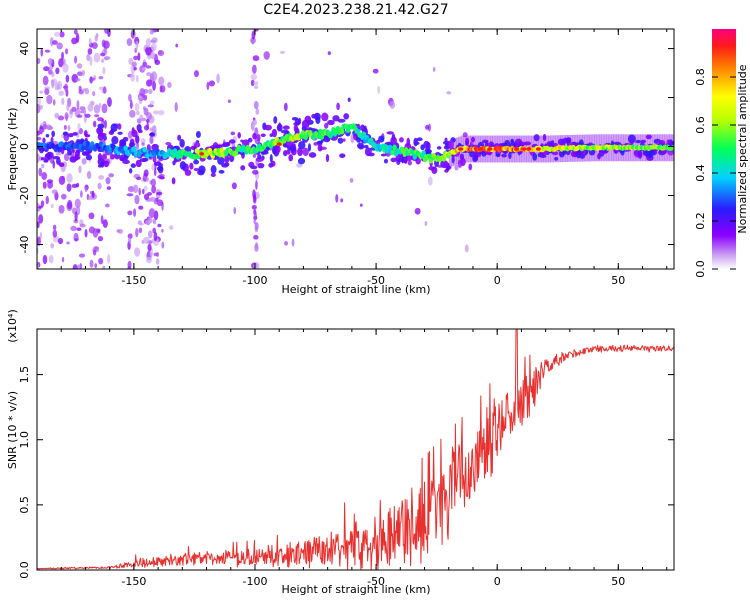 This screenshot has width=750, height=600. I want to click on y-tick-label: -40, so click(24, 245).